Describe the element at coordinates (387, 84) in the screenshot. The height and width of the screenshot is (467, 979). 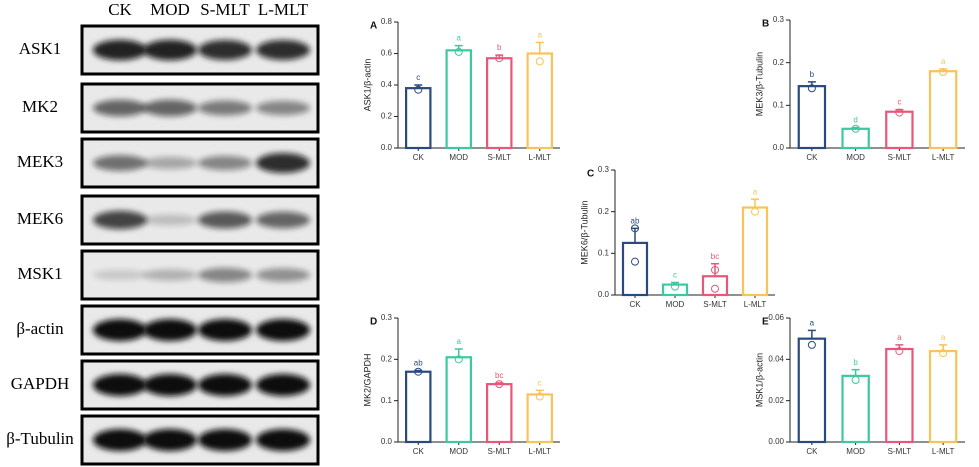
I see `y-tick-label: 0.4` at that location.